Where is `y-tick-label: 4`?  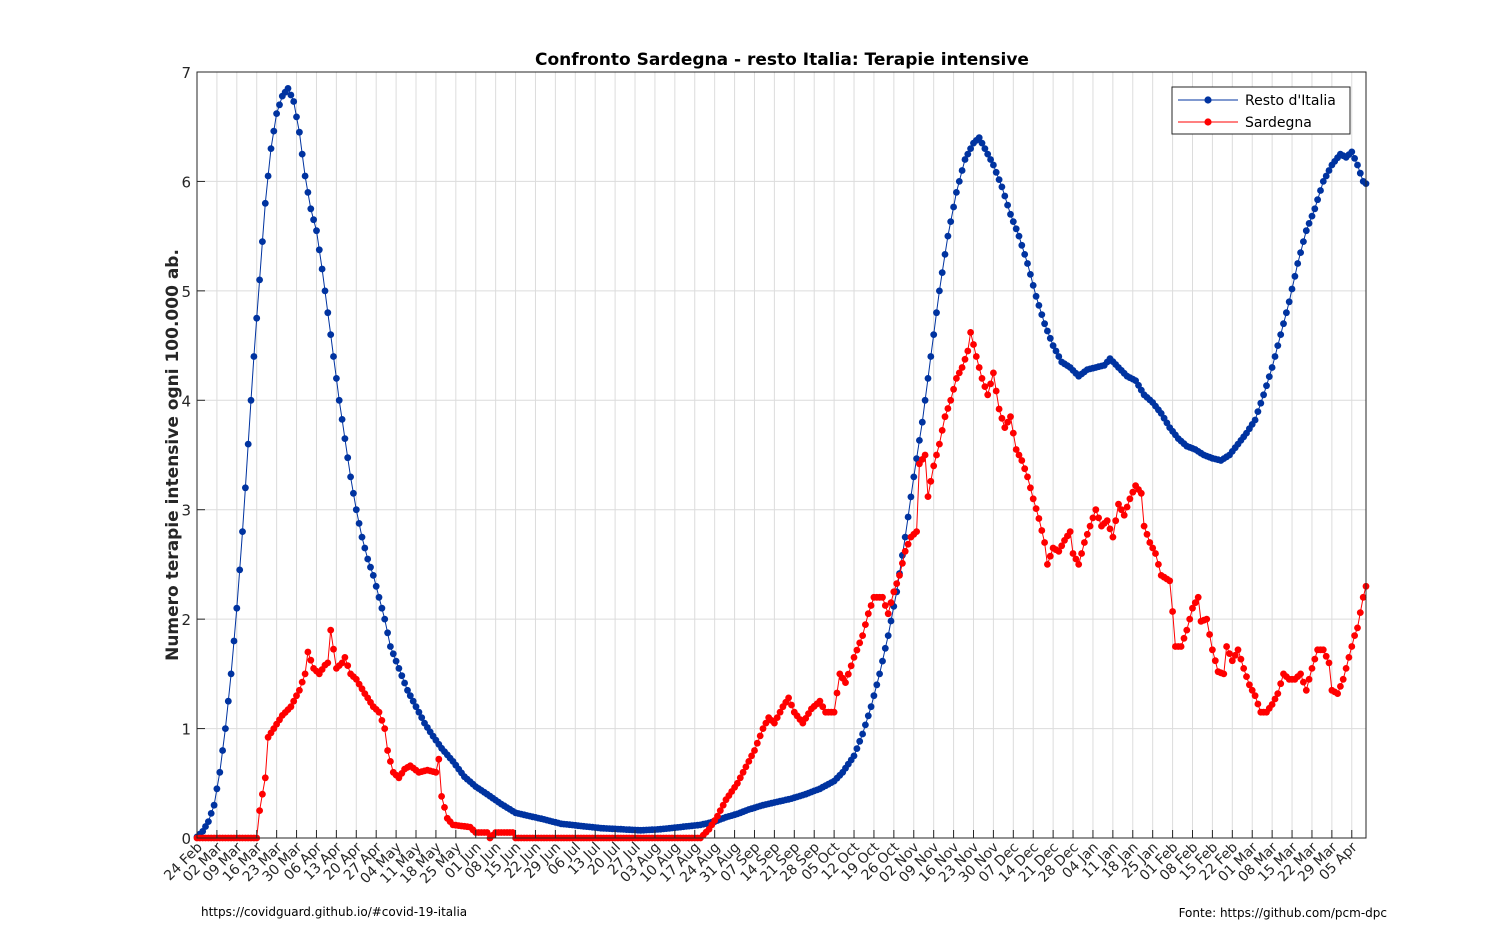 y-tick-label: 4 is located at coordinates (186, 401).